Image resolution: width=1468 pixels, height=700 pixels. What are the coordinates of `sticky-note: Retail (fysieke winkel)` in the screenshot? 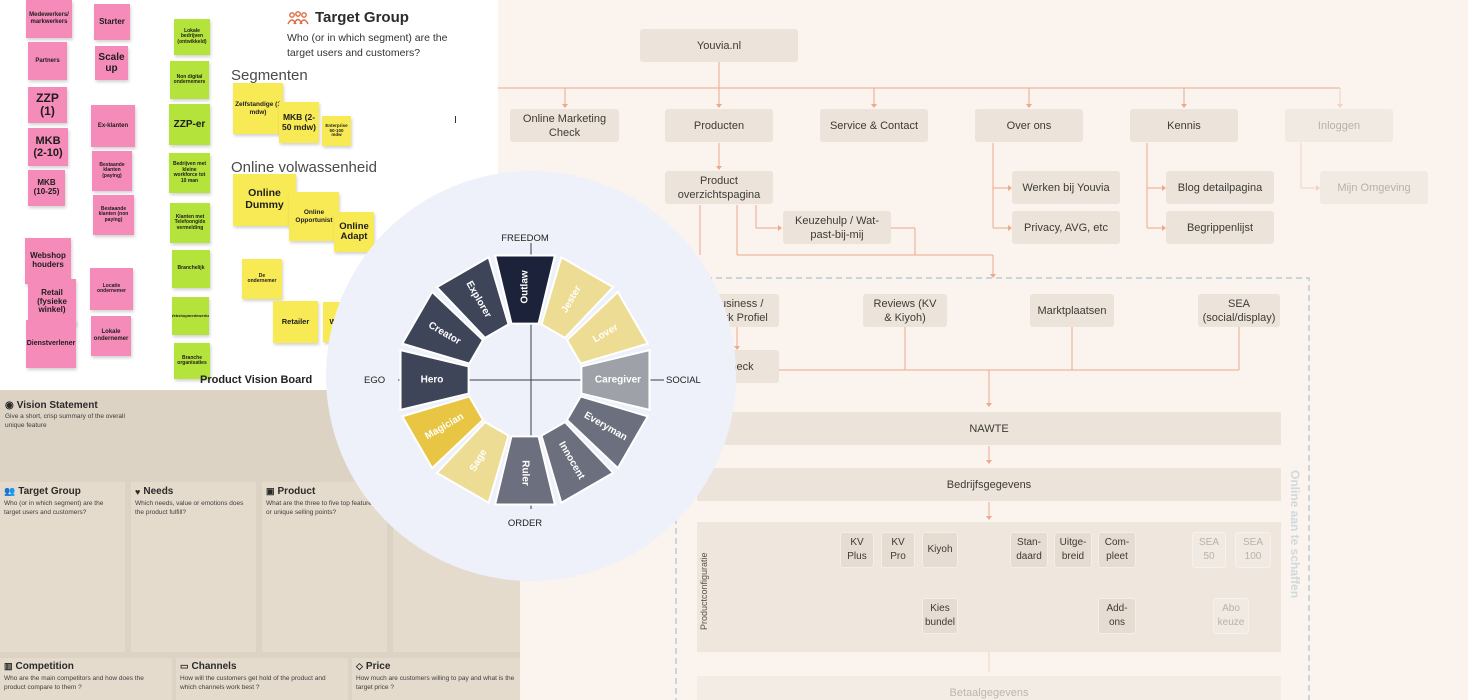 It's located at (52, 302).